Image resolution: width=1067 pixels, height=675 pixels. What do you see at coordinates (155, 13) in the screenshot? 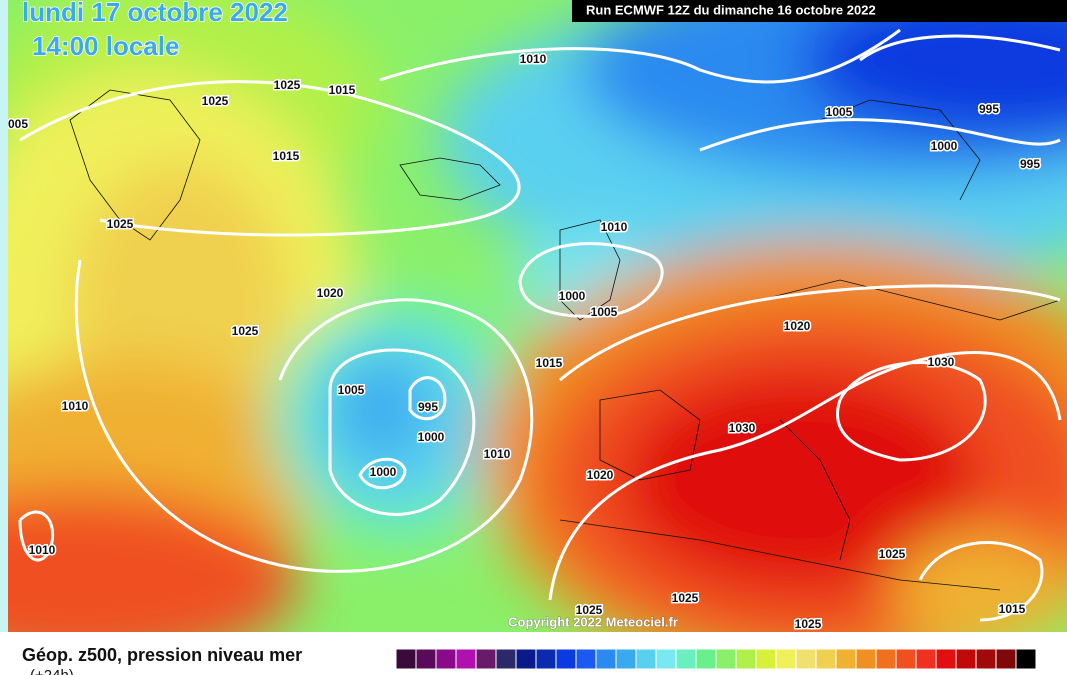
I see `title-date: lundi 17 octobre 2022` at bounding box center [155, 13].